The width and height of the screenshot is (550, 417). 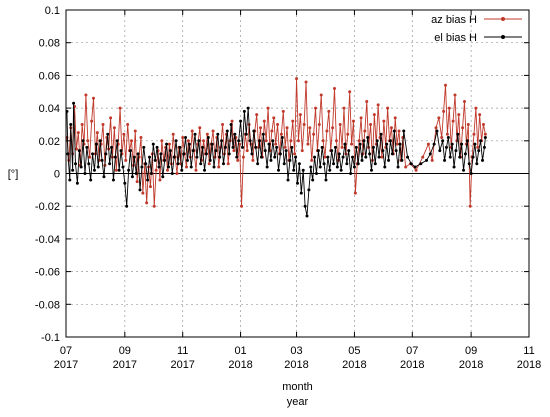 What do you see at coordinates (49, 109) in the screenshot?
I see `y-tick-label: 0.04` at bounding box center [49, 109].